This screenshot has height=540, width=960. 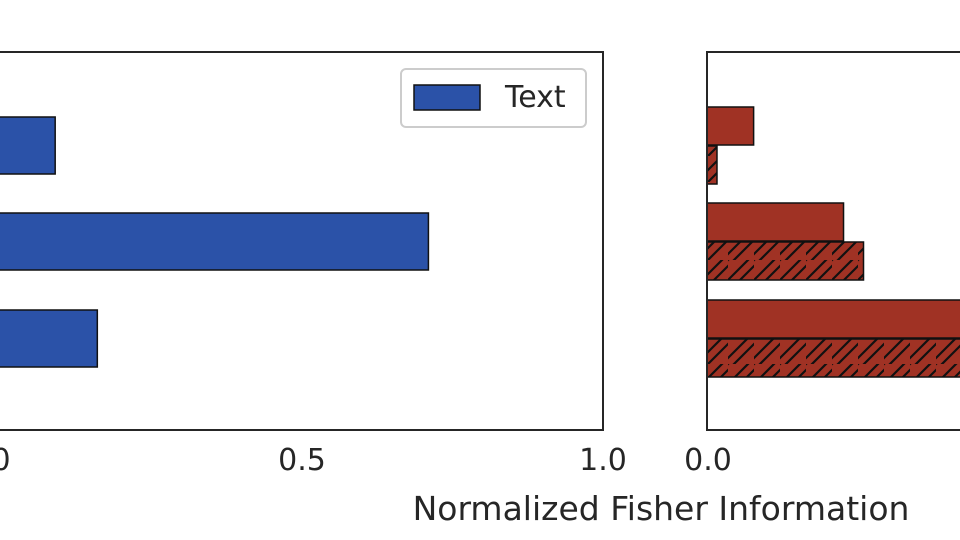 What do you see at coordinates (603, 460) in the screenshot?
I see `left-x-tick-2: 1.0` at bounding box center [603, 460].